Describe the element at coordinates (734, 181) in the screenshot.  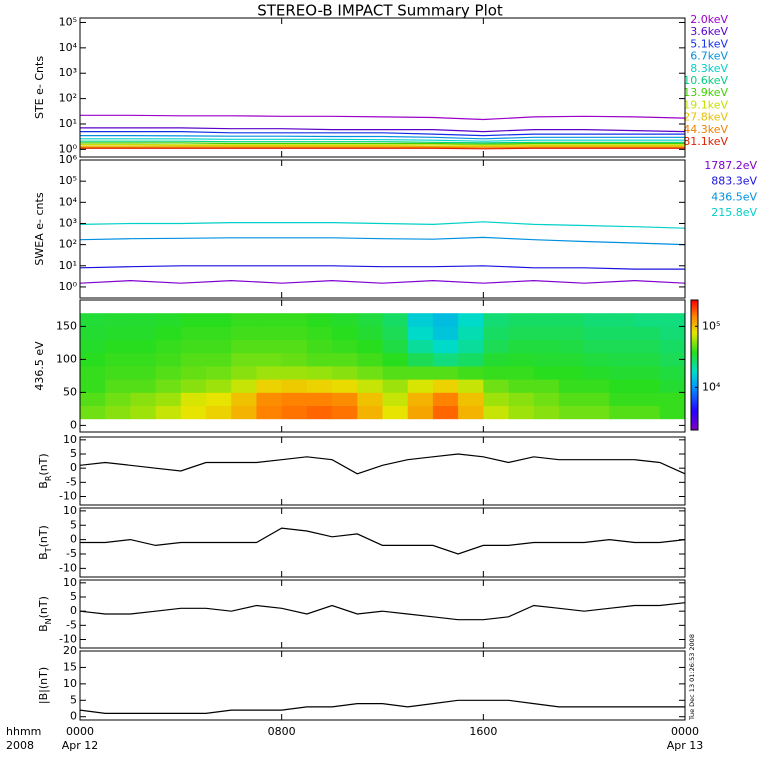
I see `legend-entry: 883.3eV` at that location.